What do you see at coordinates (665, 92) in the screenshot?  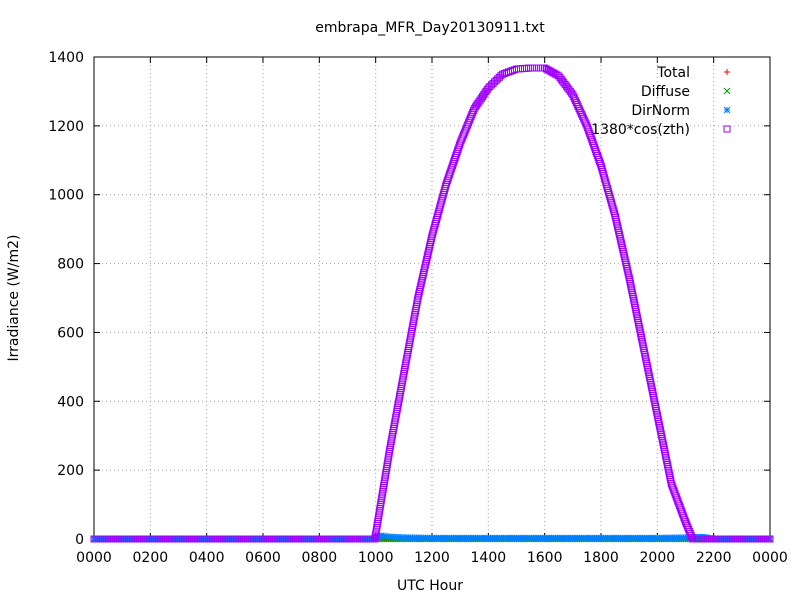 I see `legend-label: Diffuse` at bounding box center [665, 92].